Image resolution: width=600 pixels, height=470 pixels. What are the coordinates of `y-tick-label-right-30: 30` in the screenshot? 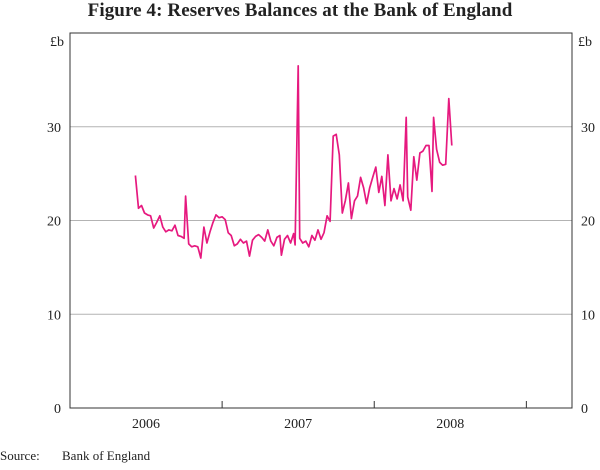 It's located at (588, 128).